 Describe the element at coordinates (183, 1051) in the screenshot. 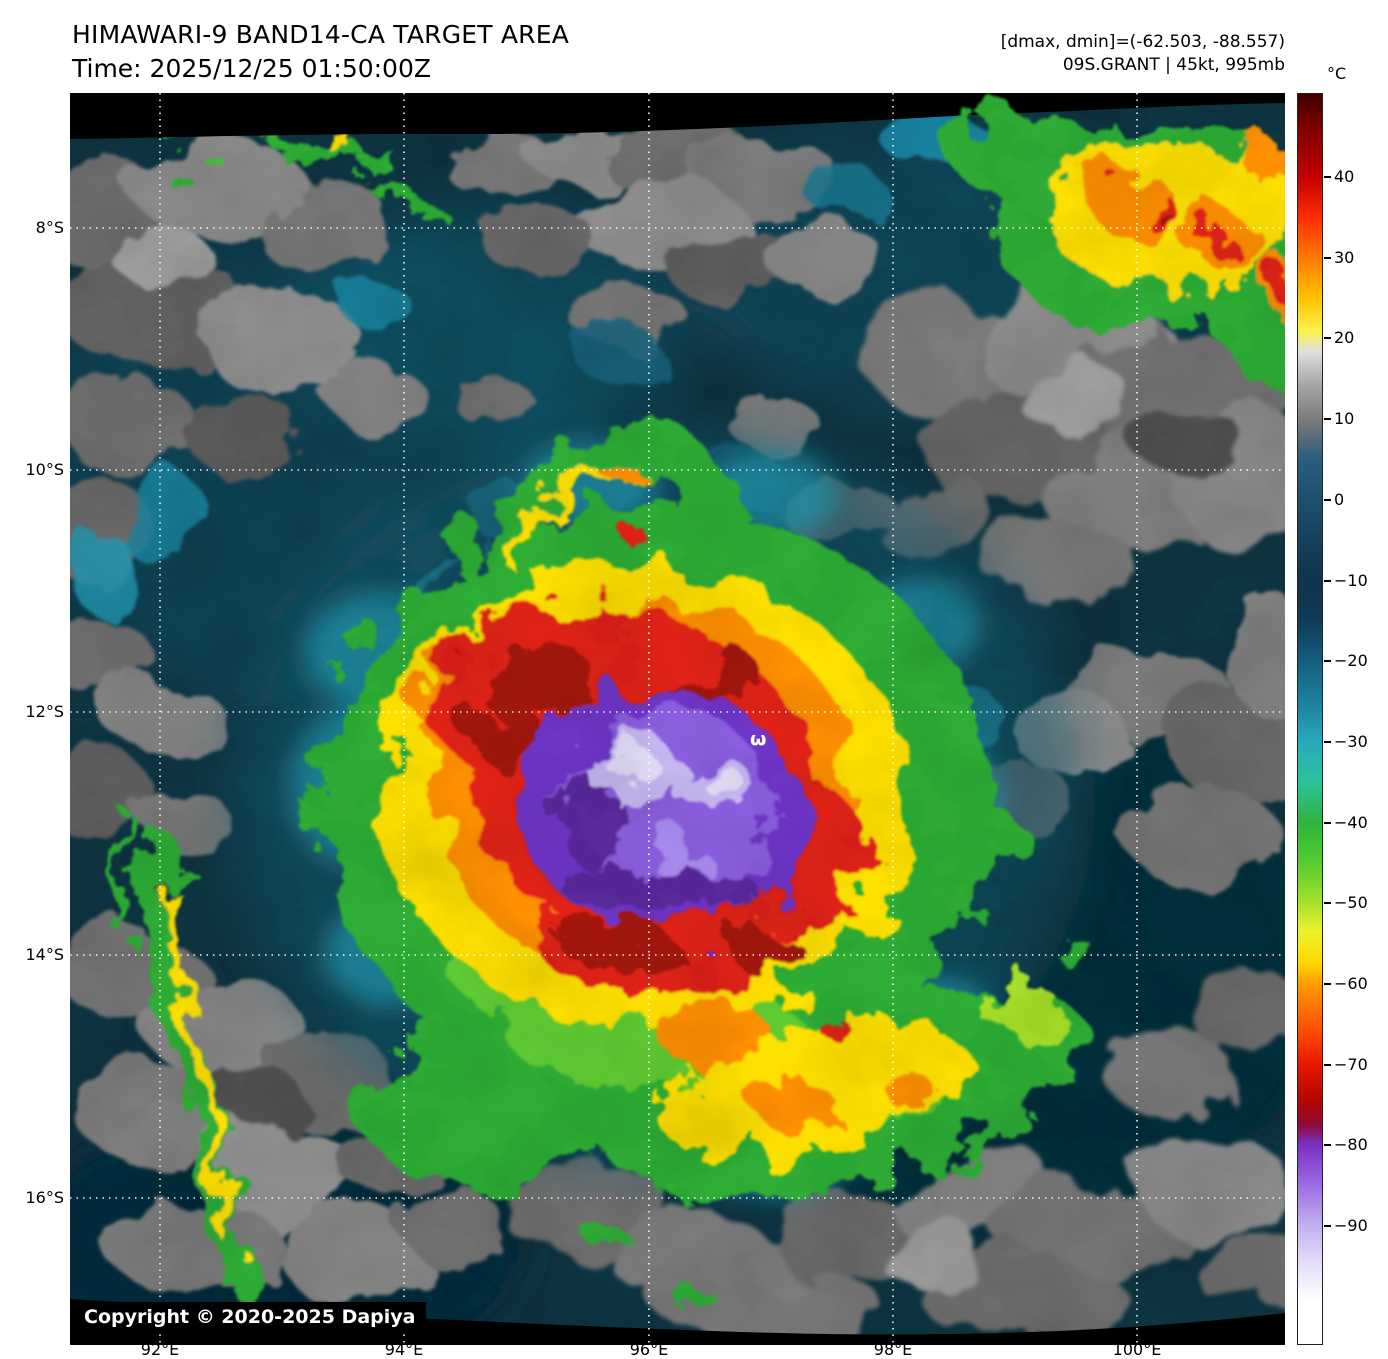

I see `southwest-band` at that location.